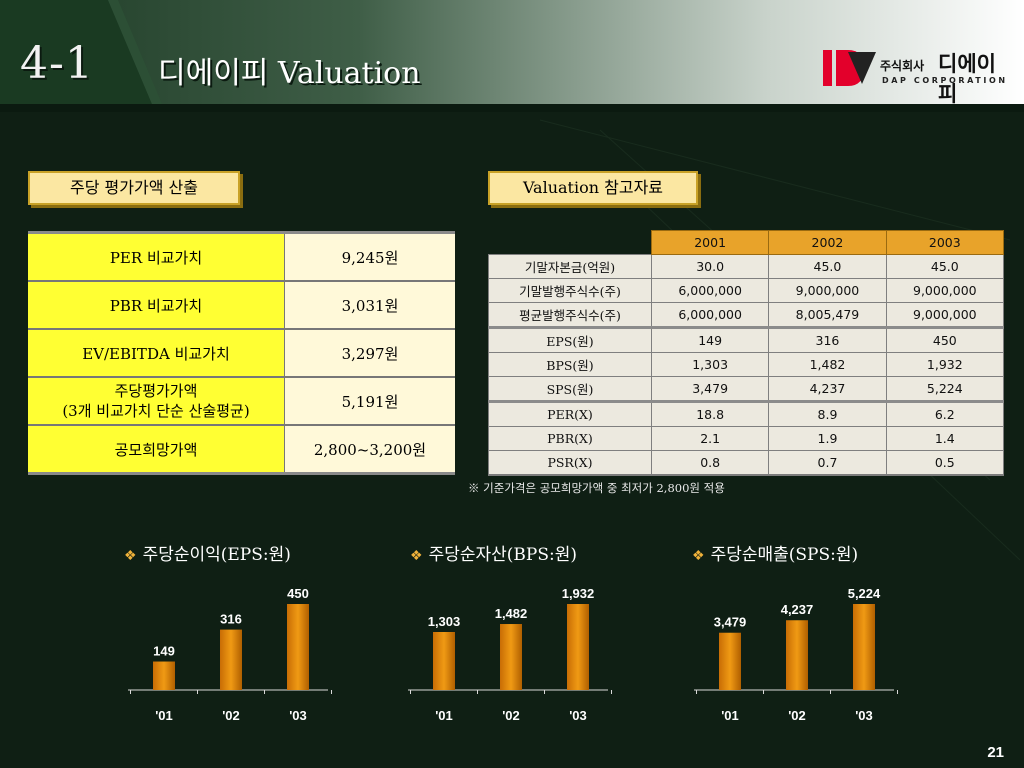  What do you see at coordinates (710, 339) in the screenshot?
I see `cell: 149` at bounding box center [710, 339].